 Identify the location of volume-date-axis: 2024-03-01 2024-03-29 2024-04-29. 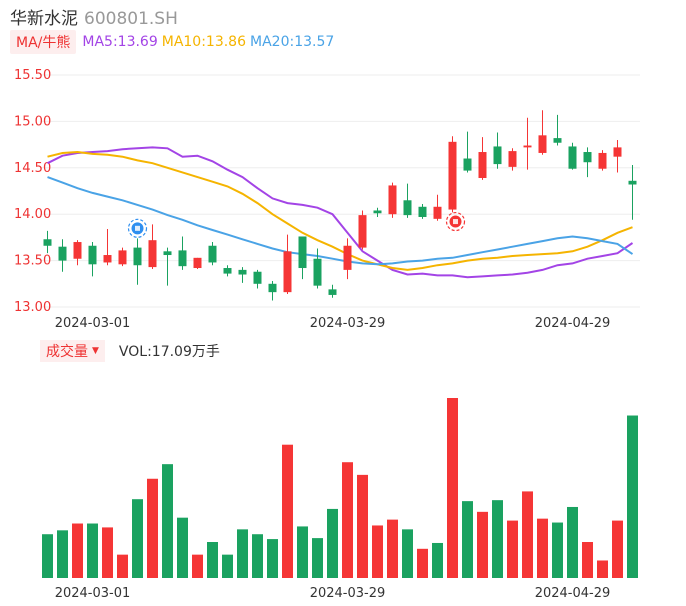
(333, 593).